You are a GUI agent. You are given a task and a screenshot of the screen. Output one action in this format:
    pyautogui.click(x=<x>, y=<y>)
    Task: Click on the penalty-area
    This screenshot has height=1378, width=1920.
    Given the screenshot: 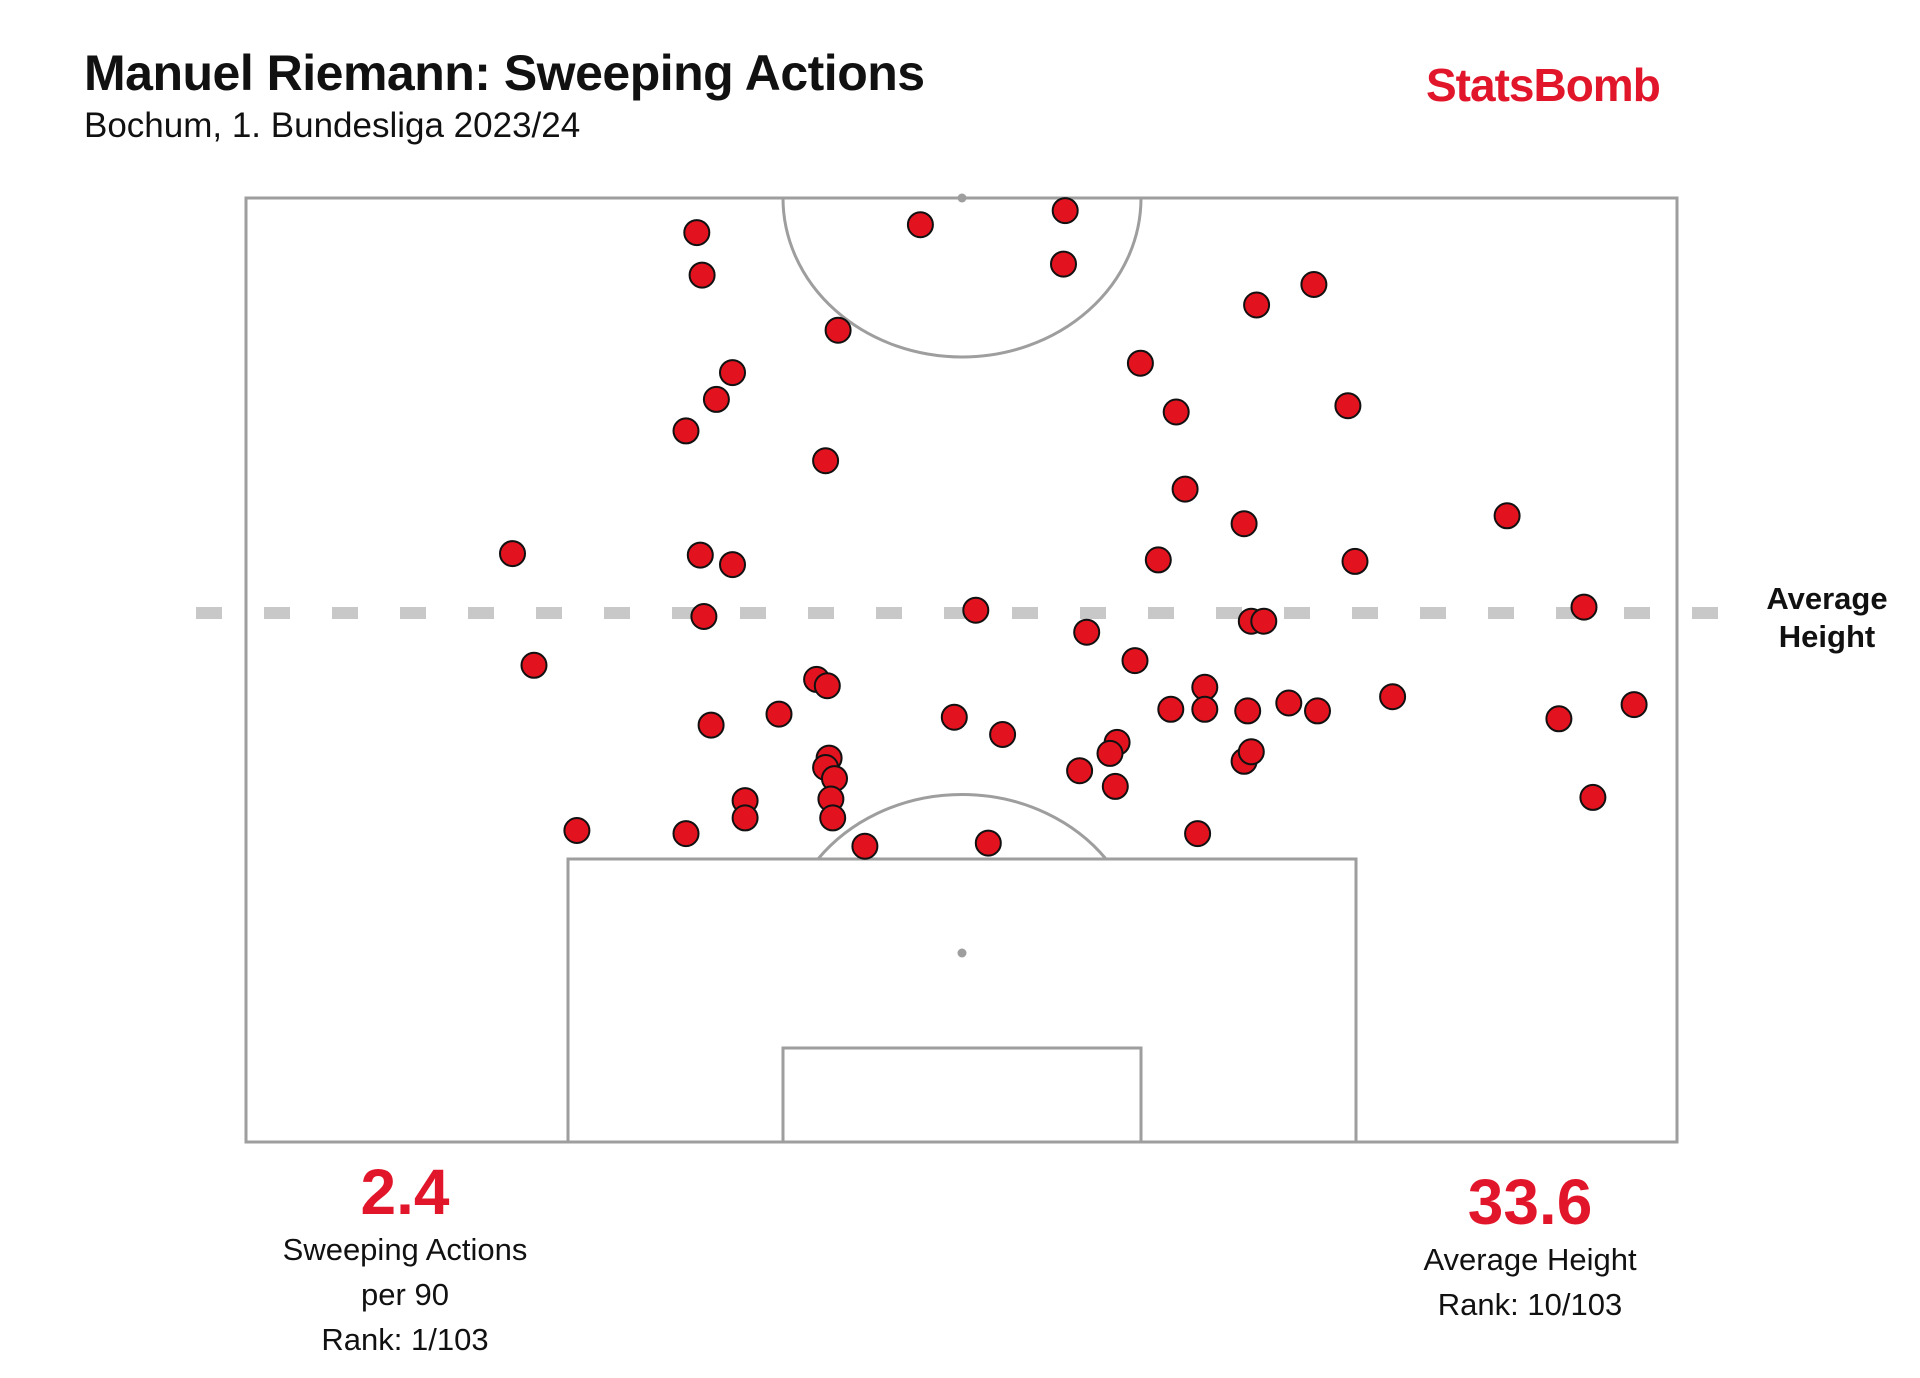 What is the action you would take?
    pyautogui.click(x=962, y=1000)
    